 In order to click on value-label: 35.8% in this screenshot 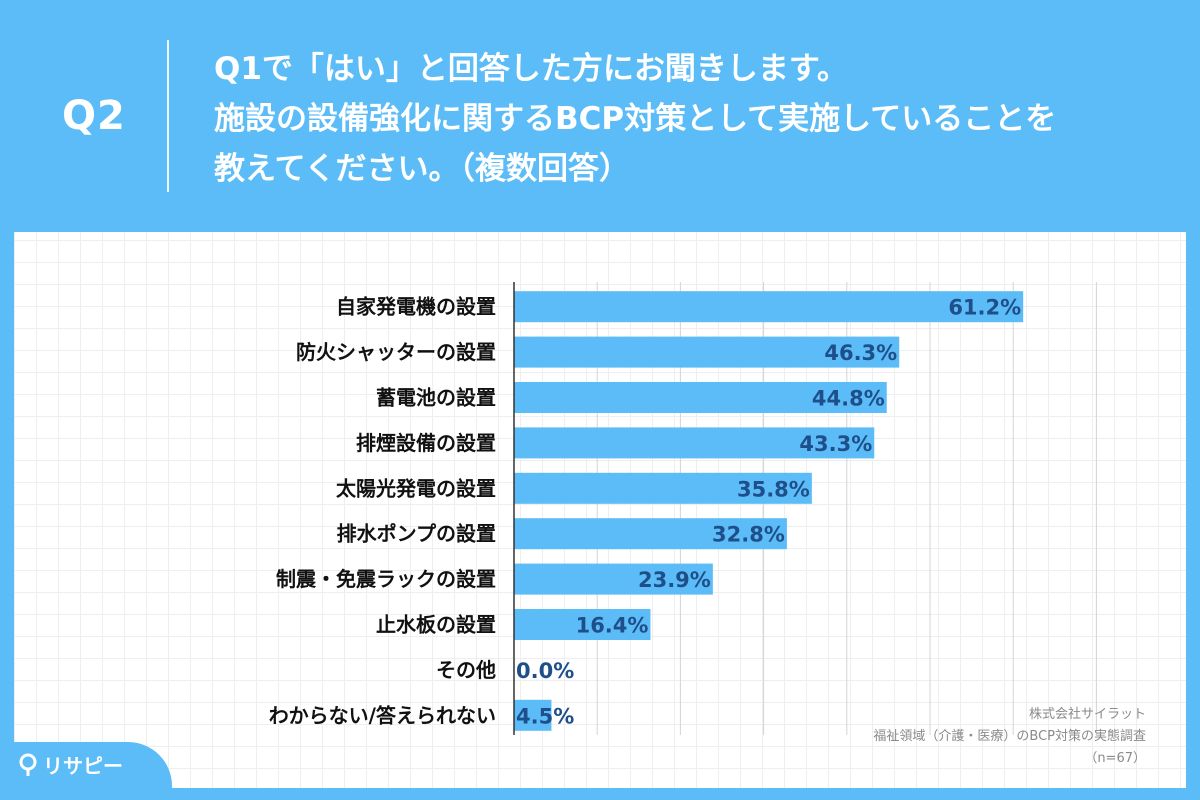, I will do `click(773, 489)`.